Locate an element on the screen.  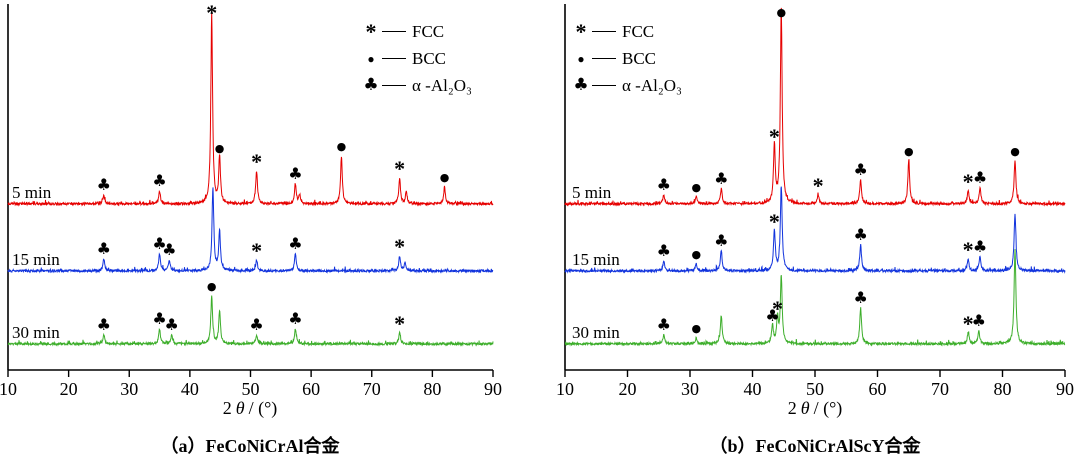
x-axis-label-a: 2 θ / (°) is located at coordinates (250, 408).